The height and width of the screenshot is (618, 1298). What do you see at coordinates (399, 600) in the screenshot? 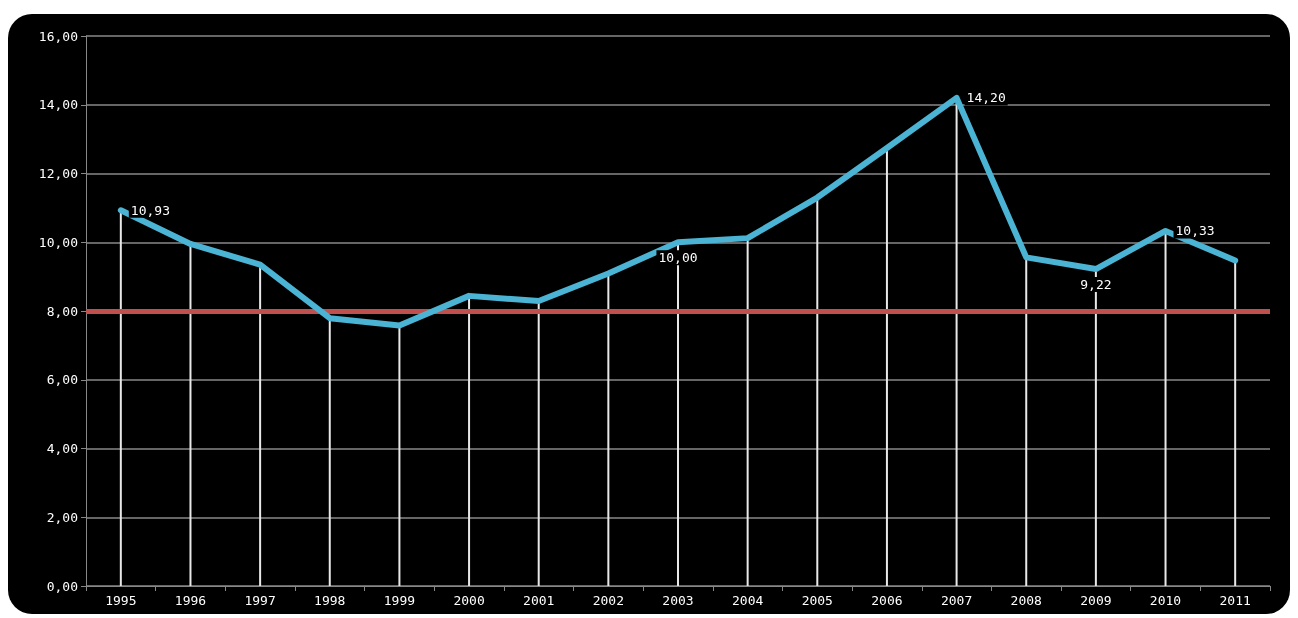
I see `x-tick-label: 1999` at bounding box center [399, 600].